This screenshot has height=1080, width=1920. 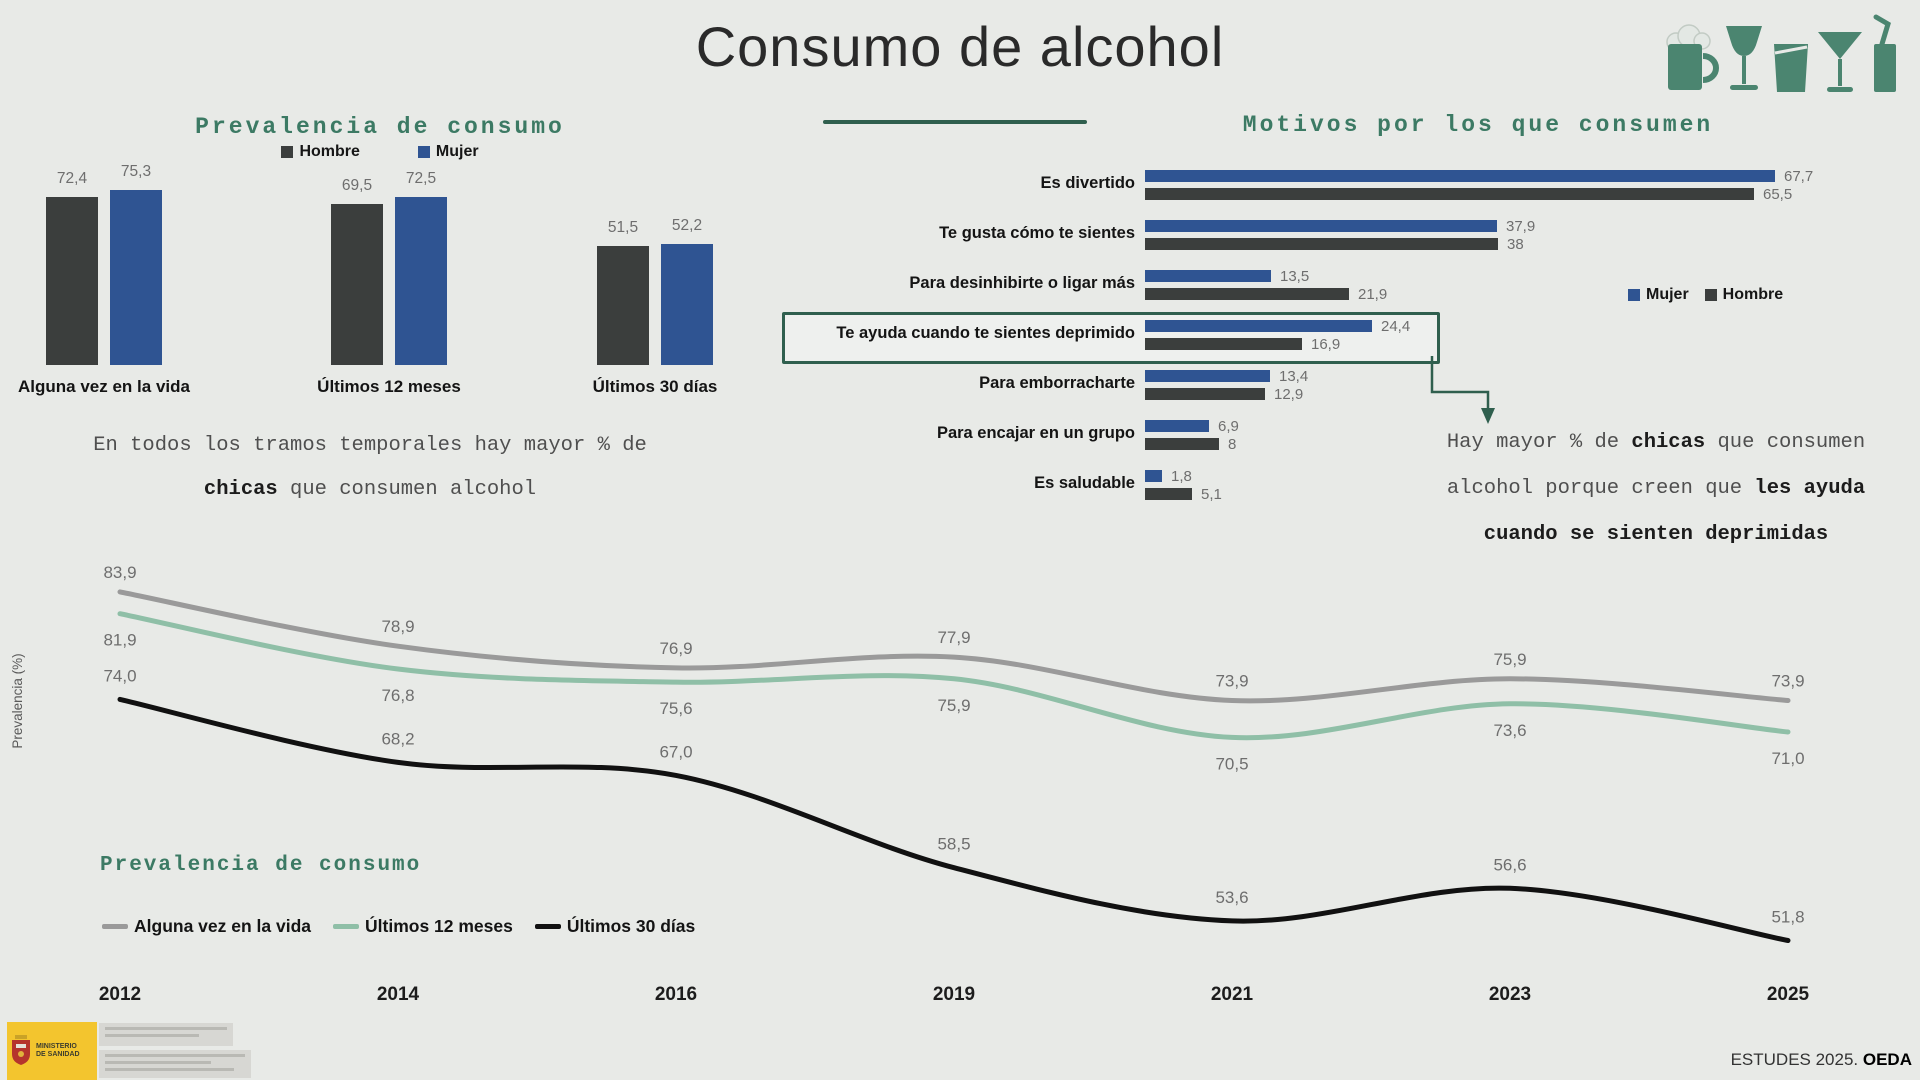 What do you see at coordinates (1037, 233) in the screenshot?
I see `motive-label: Te gusta cómo te sientes` at bounding box center [1037, 233].